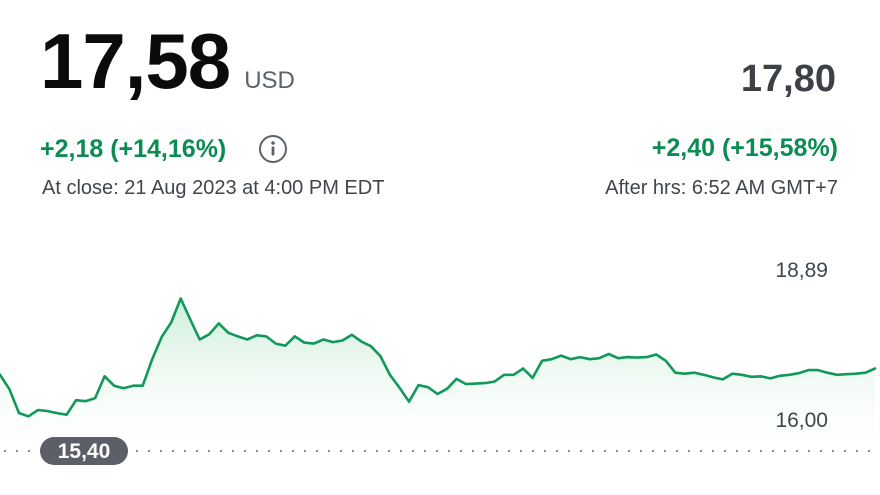 Image resolution: width=880 pixels, height=495 pixels. Describe the element at coordinates (788, 79) in the screenshot. I see `after-hours-price: 17,80` at that location.